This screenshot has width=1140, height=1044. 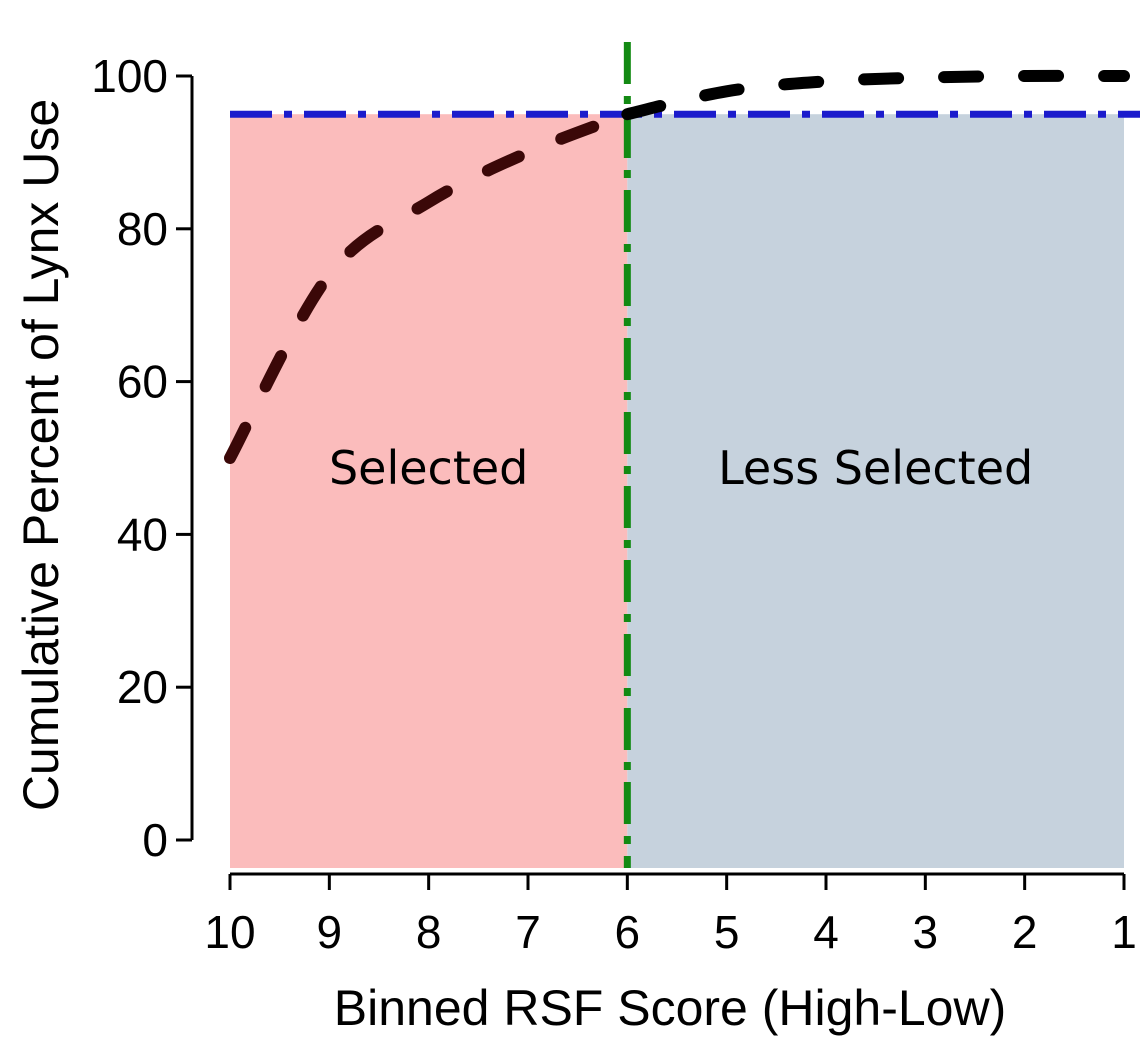 What do you see at coordinates (727, 932) in the screenshot?
I see `x-tick-label: 5` at bounding box center [727, 932].